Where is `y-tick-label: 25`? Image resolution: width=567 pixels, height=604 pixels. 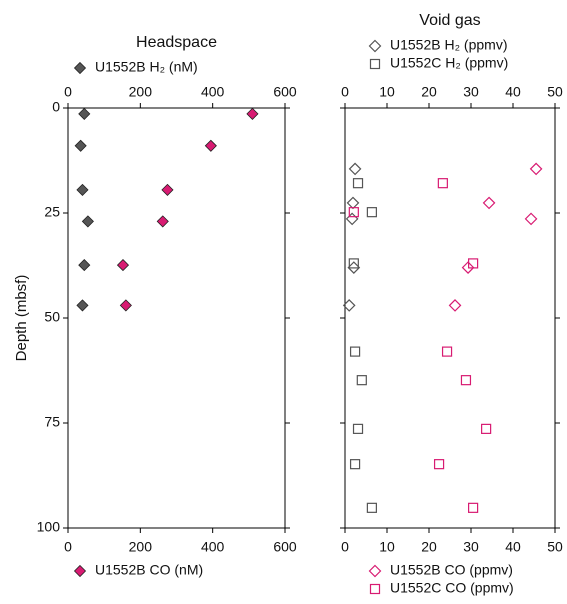
y-tick-label: 25 is located at coordinates (52, 212).